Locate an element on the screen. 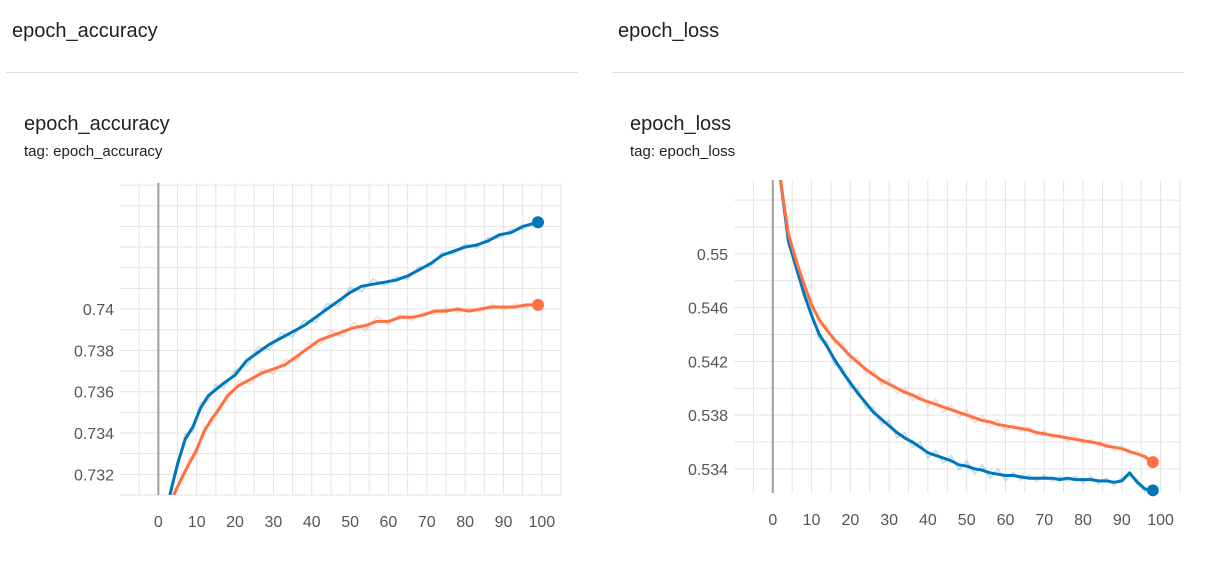 The height and width of the screenshot is (563, 1209). chart-tag: tag: epoch_accuracy is located at coordinates (93, 151).